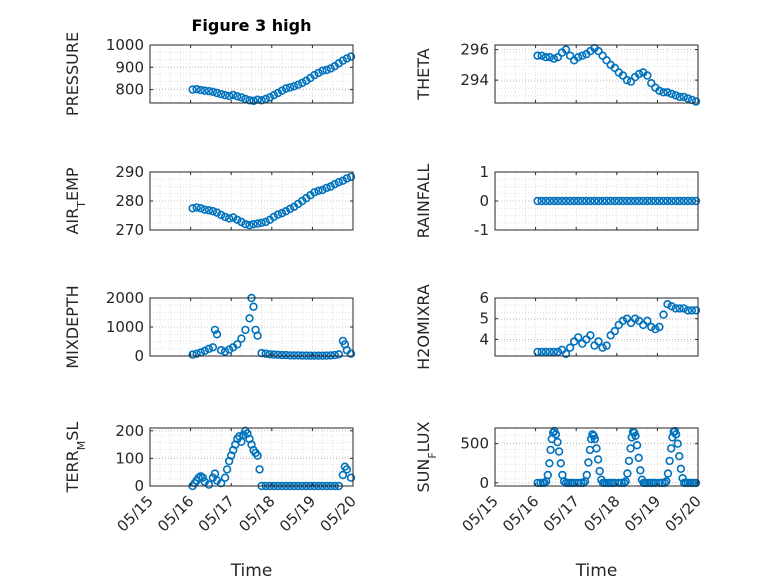 This screenshot has height=583, width=778. Describe the element at coordinates (272, 201) in the screenshot. I see `data-series-air-temp` at that location.